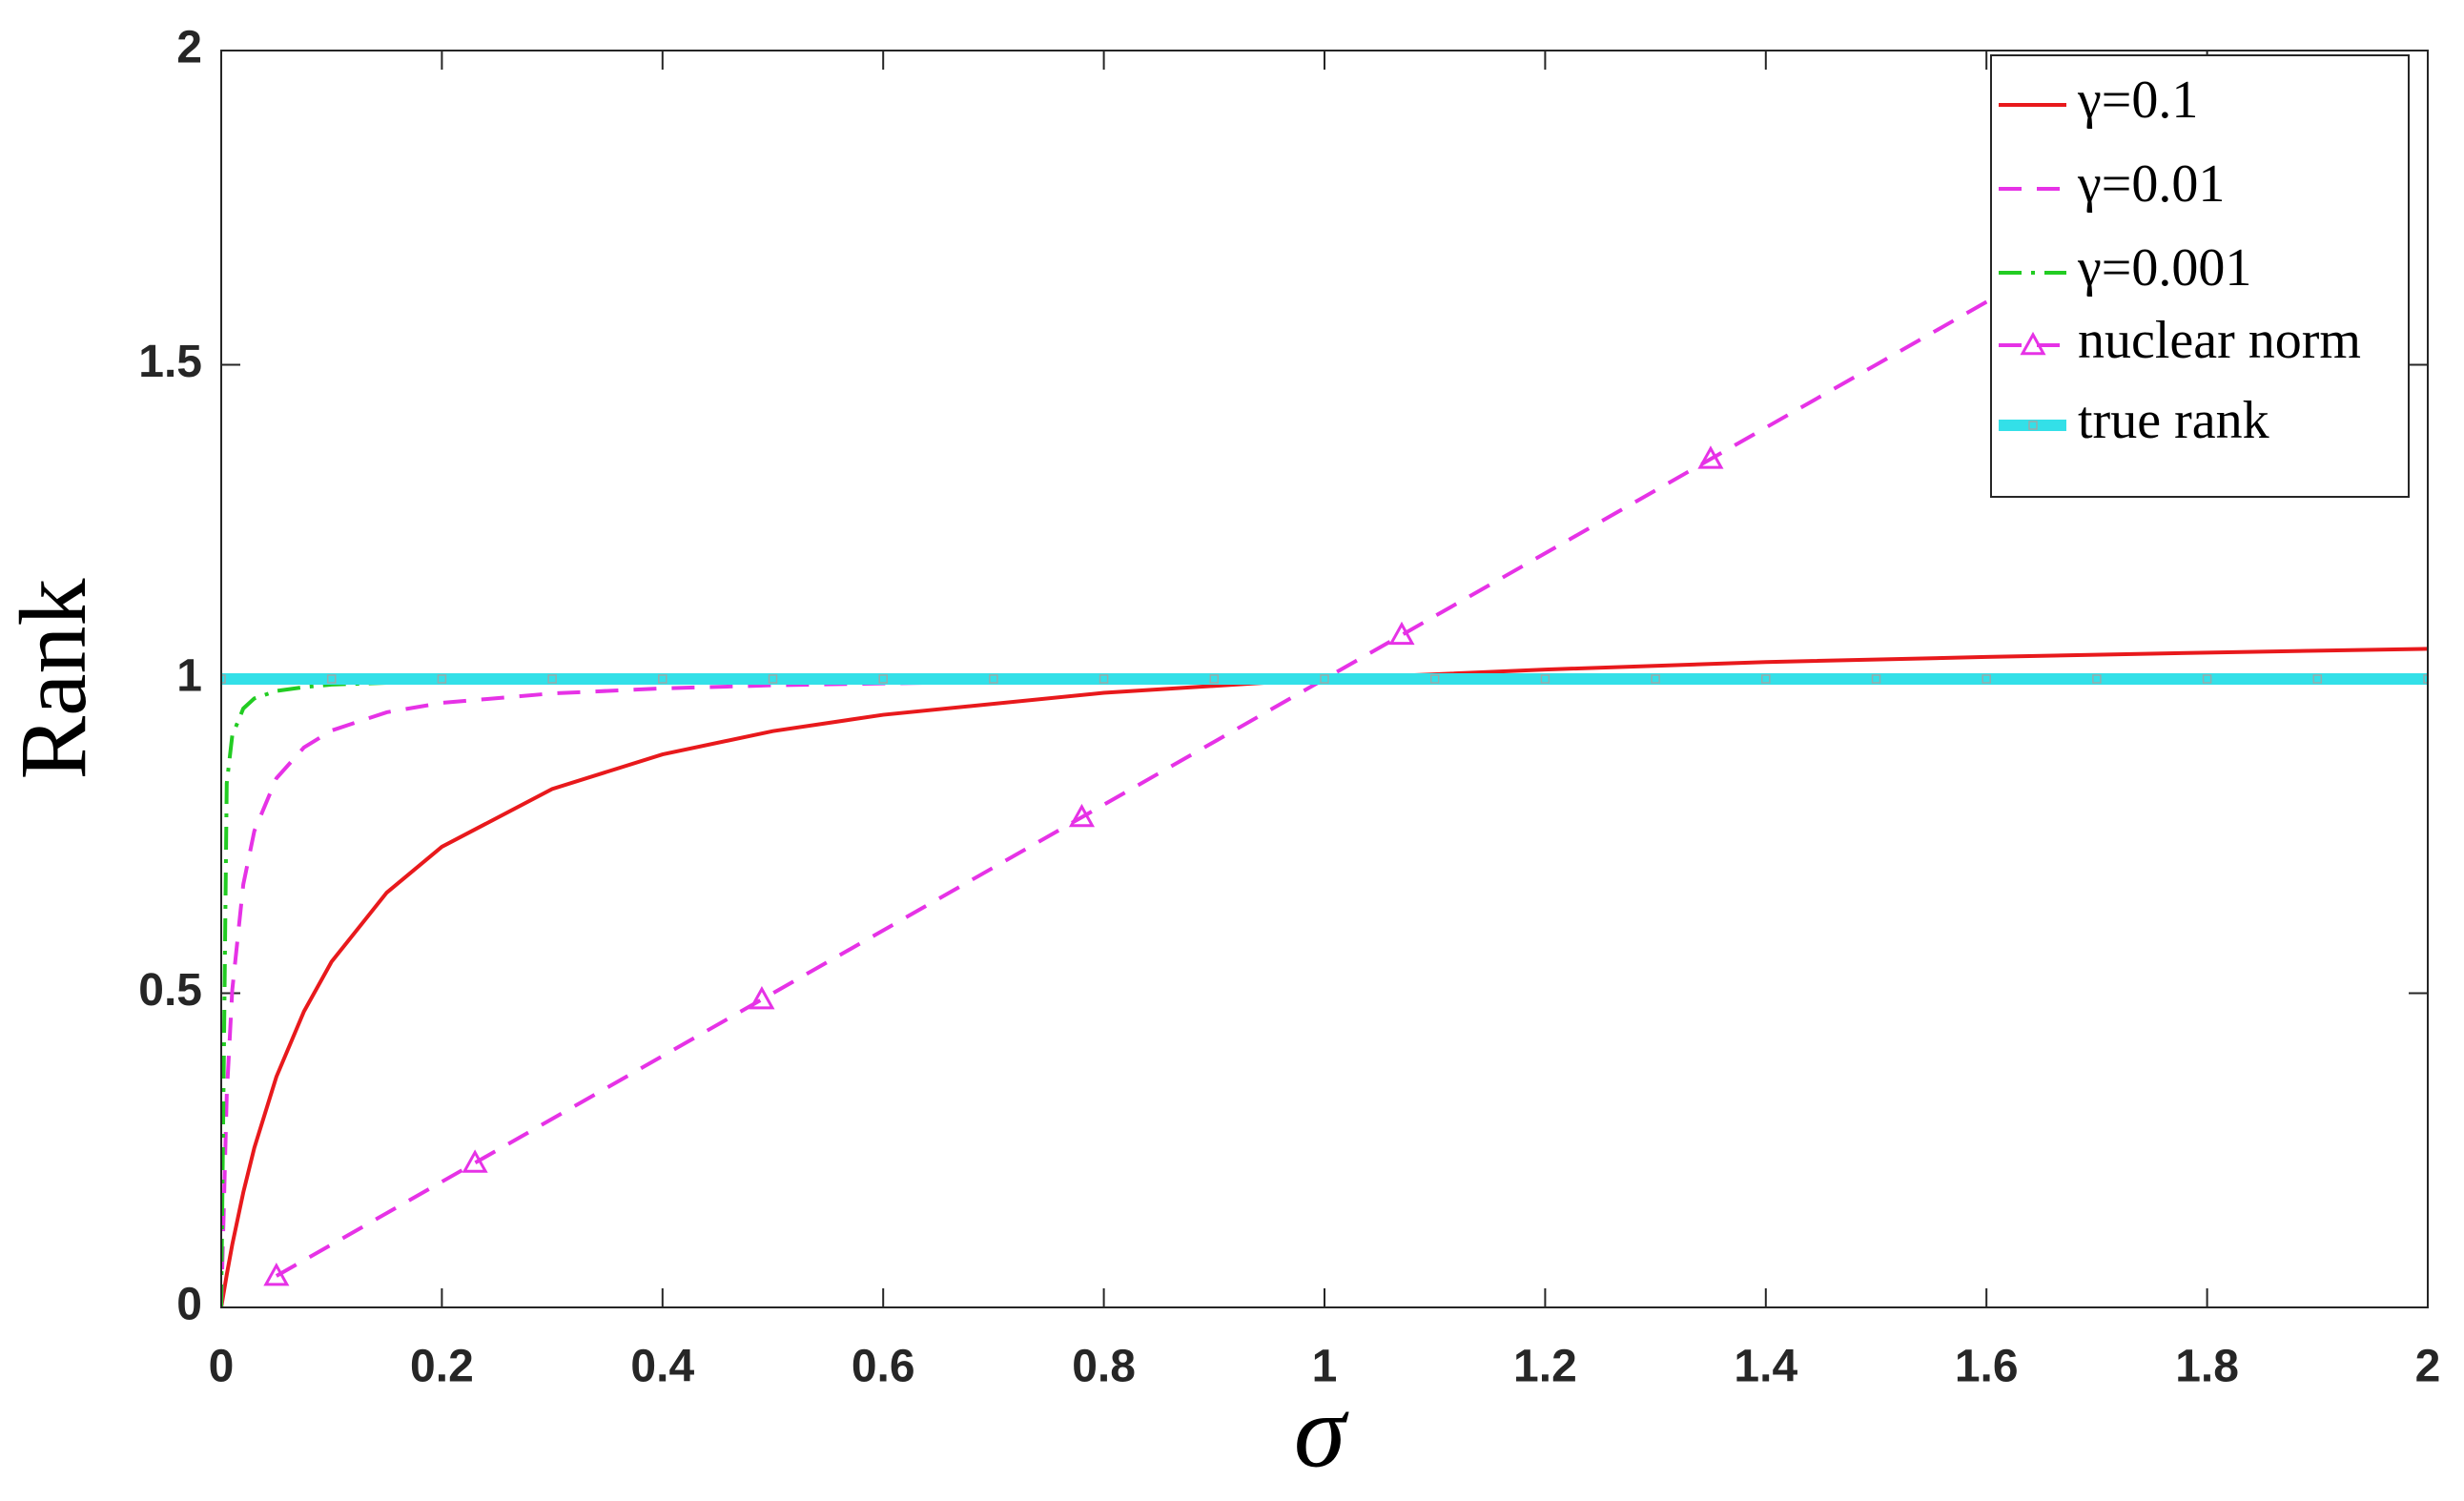  What do you see at coordinates (1987, 1367) in the screenshot?
I see `x-tick-label: 1.6` at bounding box center [1987, 1367].